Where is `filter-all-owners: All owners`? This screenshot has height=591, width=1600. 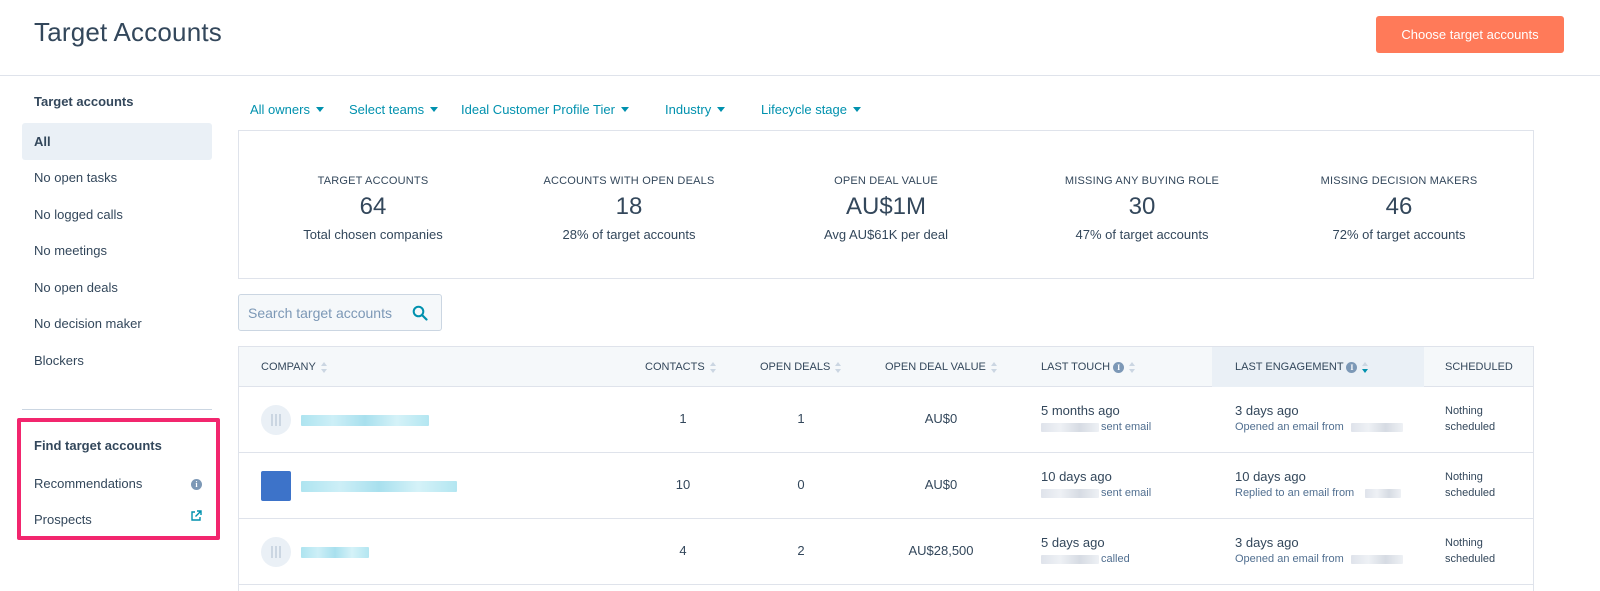
filter-all-owners: All owners is located at coordinates (287, 109).